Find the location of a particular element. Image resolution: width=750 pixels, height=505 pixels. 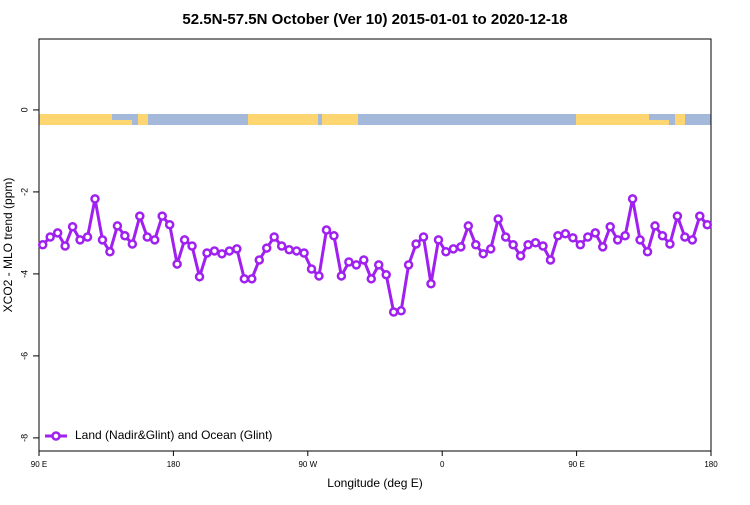

y-tick-label: 0 is located at coordinates (24, 109).